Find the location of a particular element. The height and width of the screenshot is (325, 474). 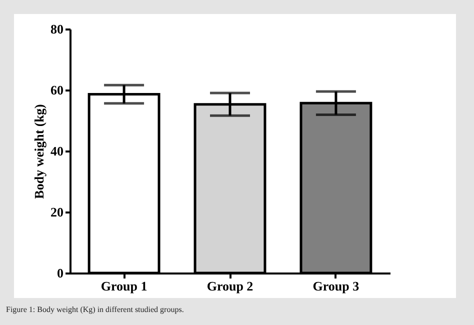

y-tick-label: 0 is located at coordinates (60, 273).